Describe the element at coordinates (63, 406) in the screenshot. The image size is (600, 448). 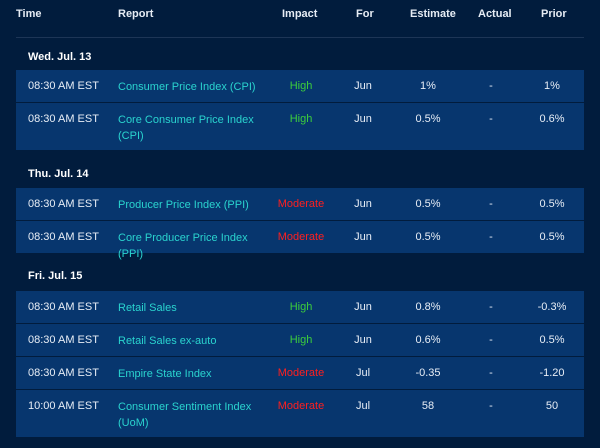
I see `row-time: 10:00 AM EST` at that location.